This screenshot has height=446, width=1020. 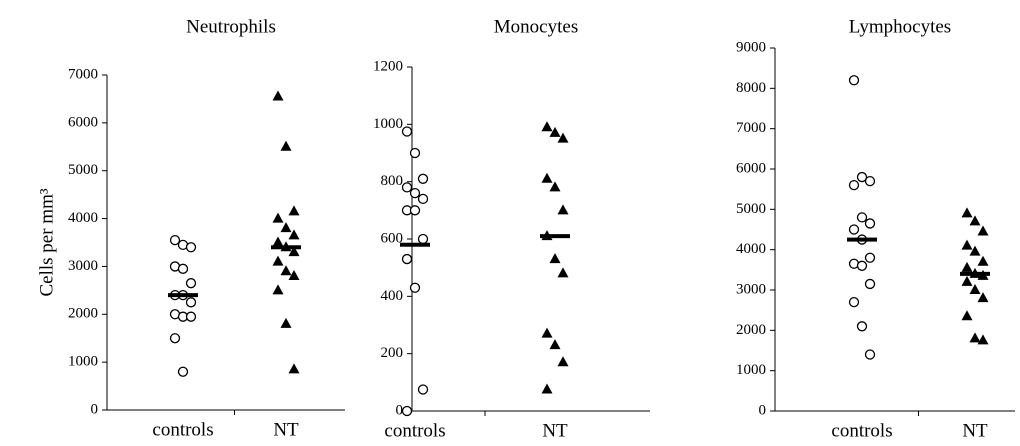 What do you see at coordinates (231, 26) in the screenshot?
I see `chart-title: Neutrophils` at bounding box center [231, 26].